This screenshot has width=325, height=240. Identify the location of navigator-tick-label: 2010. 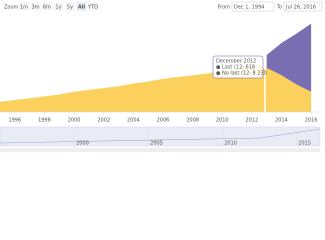
(230, 144).